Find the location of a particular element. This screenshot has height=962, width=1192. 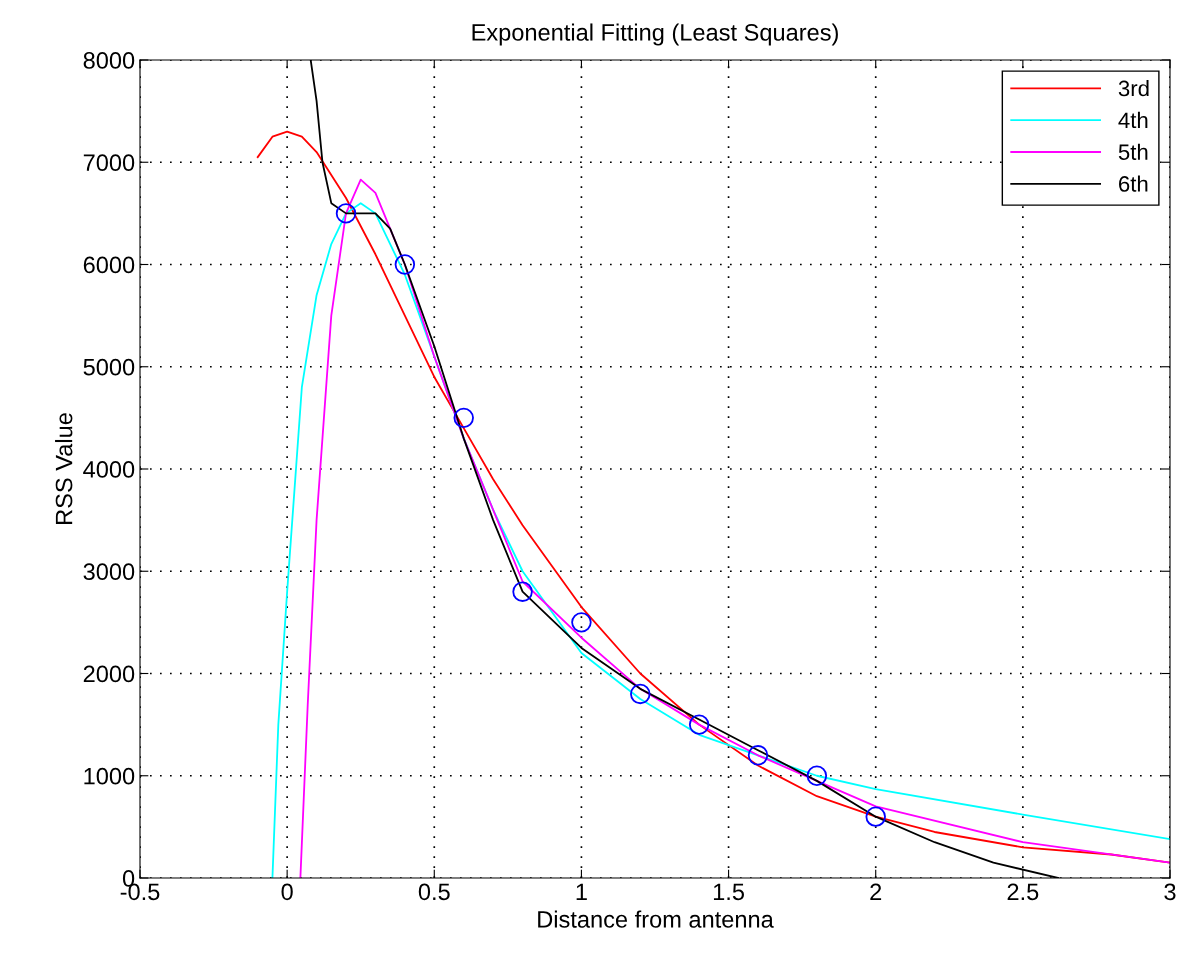

legend-label: 4th is located at coordinates (1133, 120).